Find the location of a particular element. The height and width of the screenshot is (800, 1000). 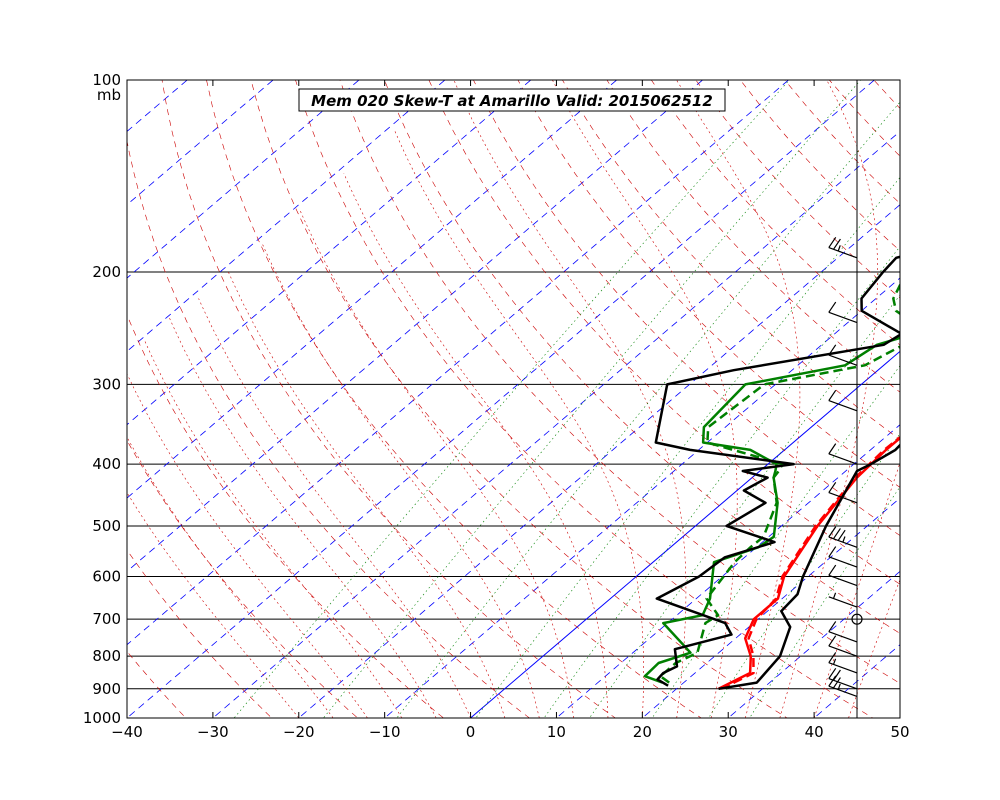

series-temperature-member is located at coordinates (809, 567).